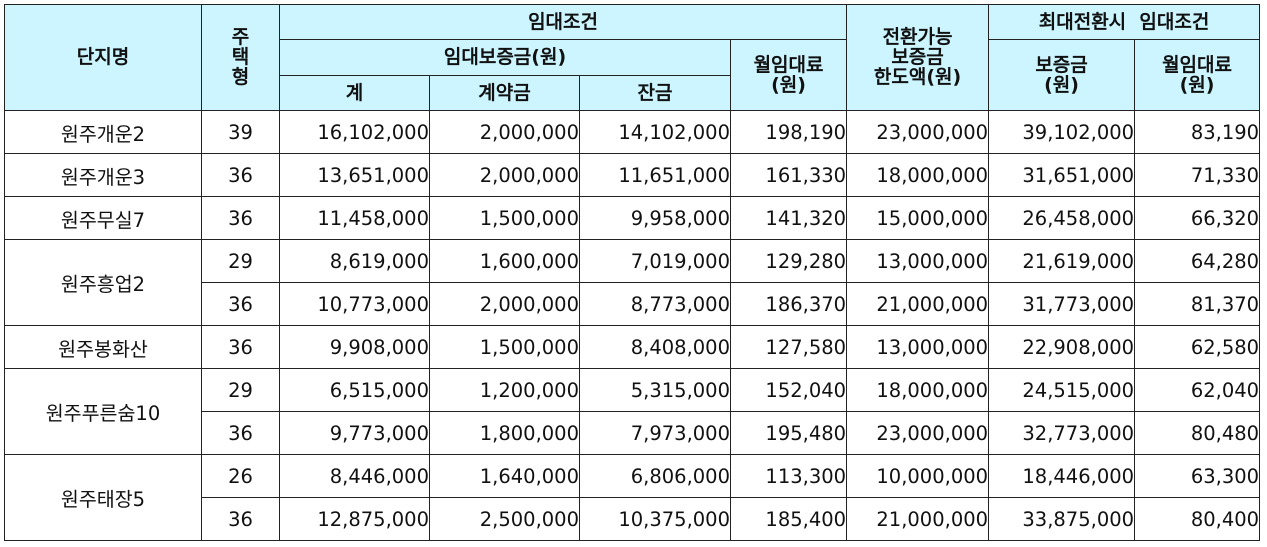  What do you see at coordinates (1197, 218) in the screenshot?
I see `max-monthly-rent-cell: 66,320` at bounding box center [1197, 218].